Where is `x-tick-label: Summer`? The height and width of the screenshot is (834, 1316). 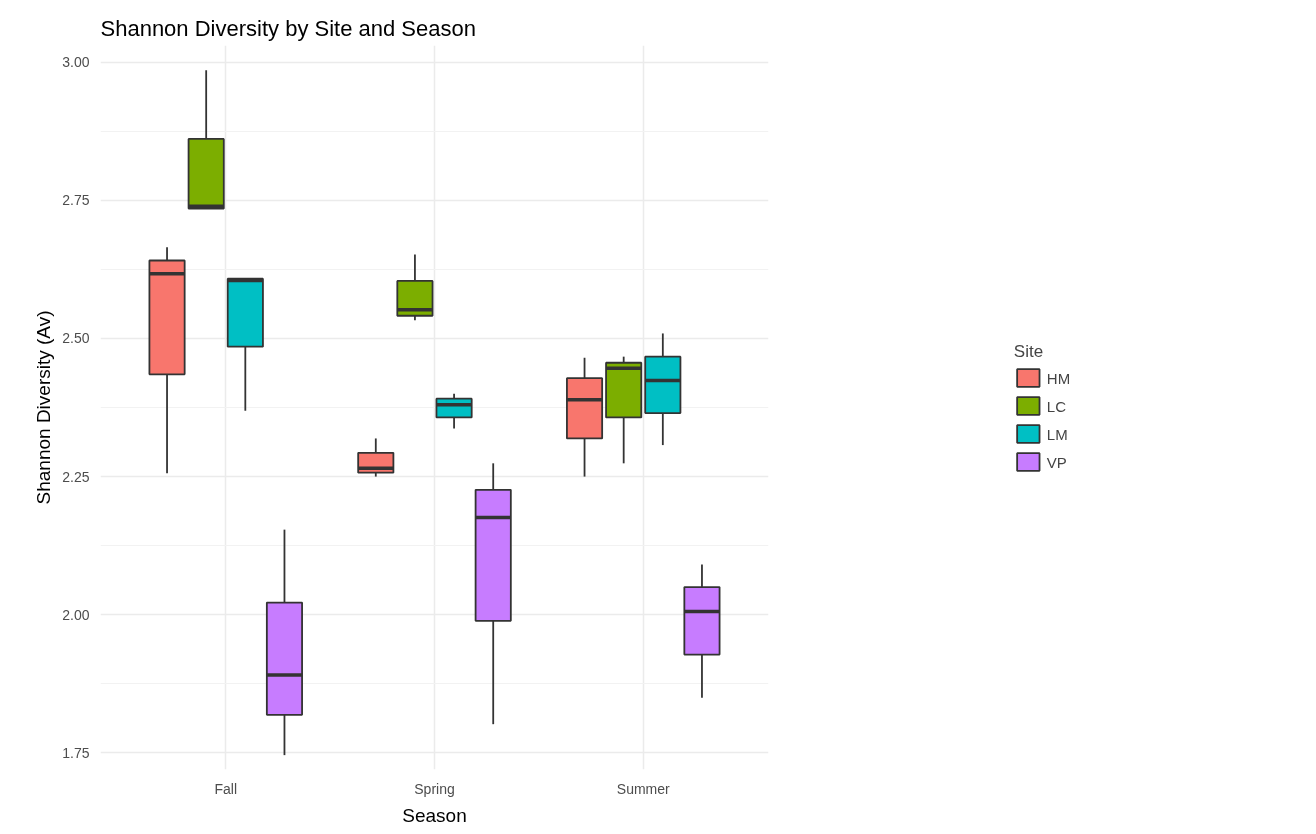
x-tick-label: Summer is located at coordinates (643, 788).